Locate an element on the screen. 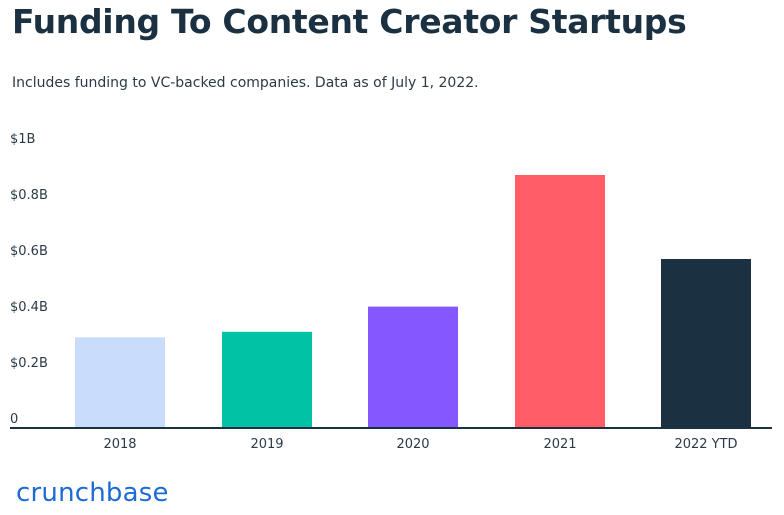 The image size is (784, 515). x-tick-label: 2019 is located at coordinates (266, 444).